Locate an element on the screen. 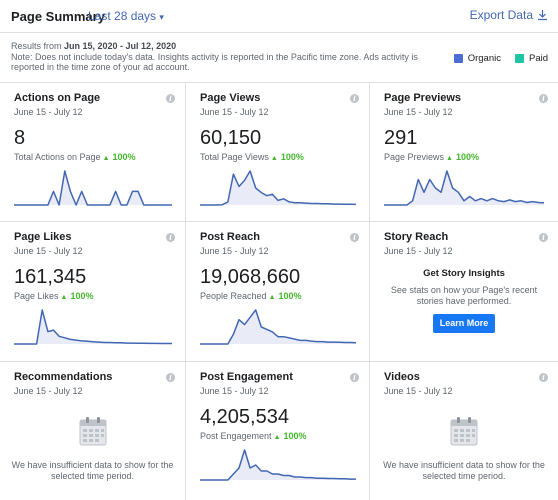 The height and width of the screenshot is (500, 558). results-prefix: Results from is located at coordinates (38, 46).